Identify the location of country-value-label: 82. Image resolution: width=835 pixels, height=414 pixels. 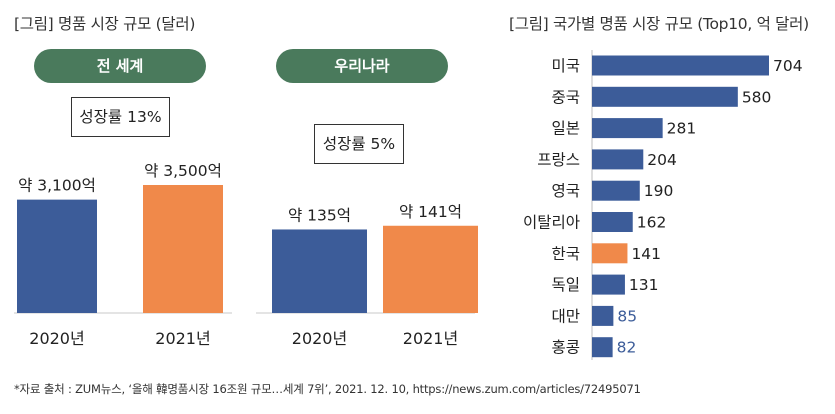
(627, 348).